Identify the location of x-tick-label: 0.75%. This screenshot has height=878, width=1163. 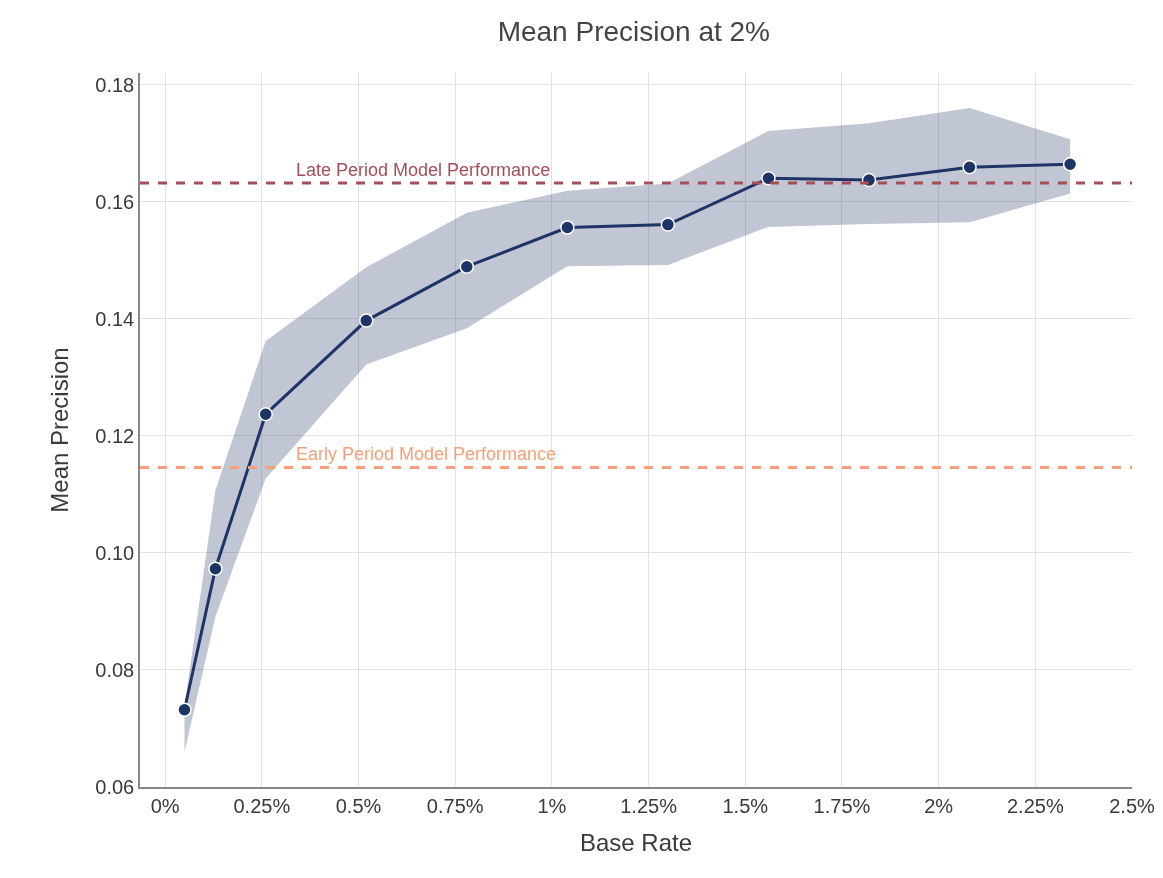
(455, 805).